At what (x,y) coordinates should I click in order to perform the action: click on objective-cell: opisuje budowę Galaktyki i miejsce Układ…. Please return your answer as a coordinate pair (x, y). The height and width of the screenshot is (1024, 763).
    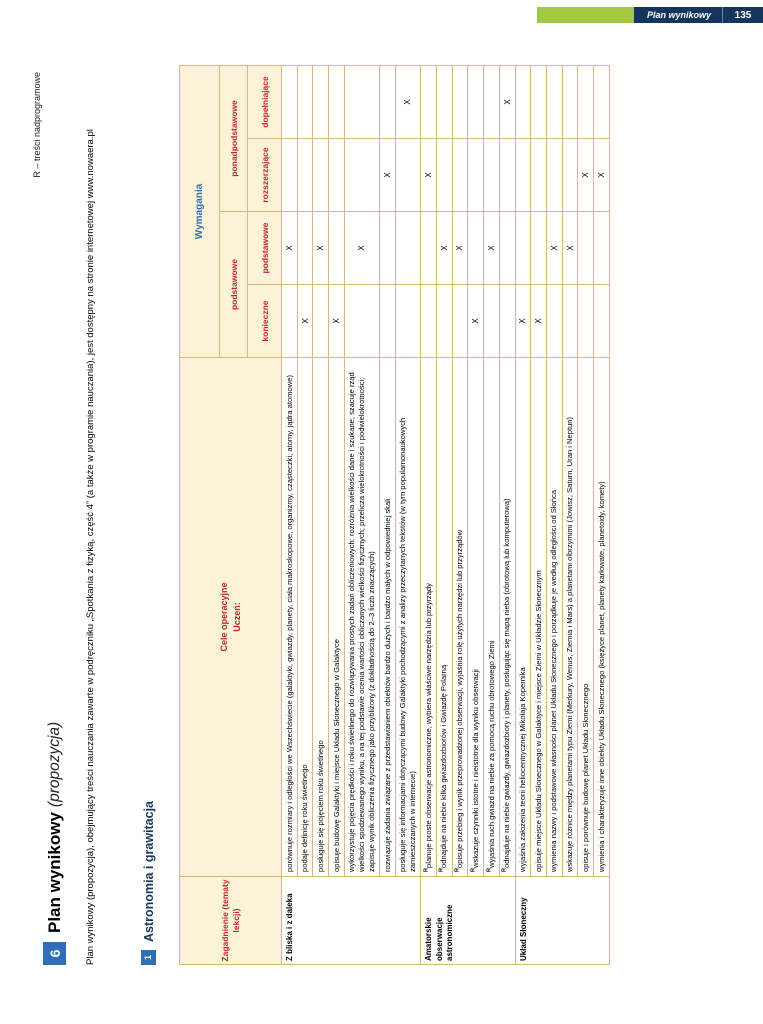
    Looking at the image, I should click on (336, 617).